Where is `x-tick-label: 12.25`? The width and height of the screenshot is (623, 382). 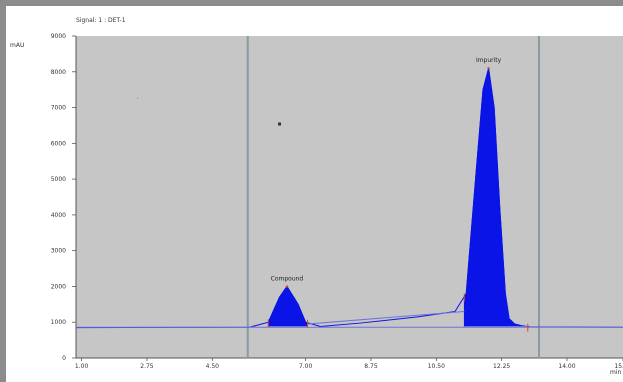 x-tick-label: 12.25 is located at coordinates (501, 366).